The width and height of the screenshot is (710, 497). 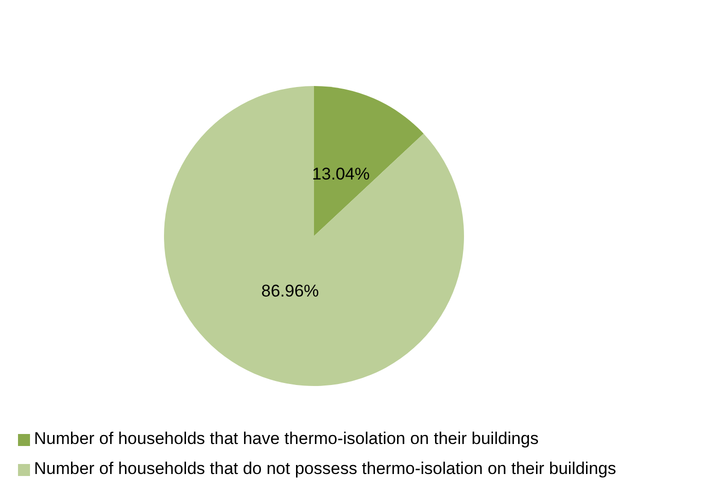 I want to click on data-label: 86.96%, so click(x=290, y=291).